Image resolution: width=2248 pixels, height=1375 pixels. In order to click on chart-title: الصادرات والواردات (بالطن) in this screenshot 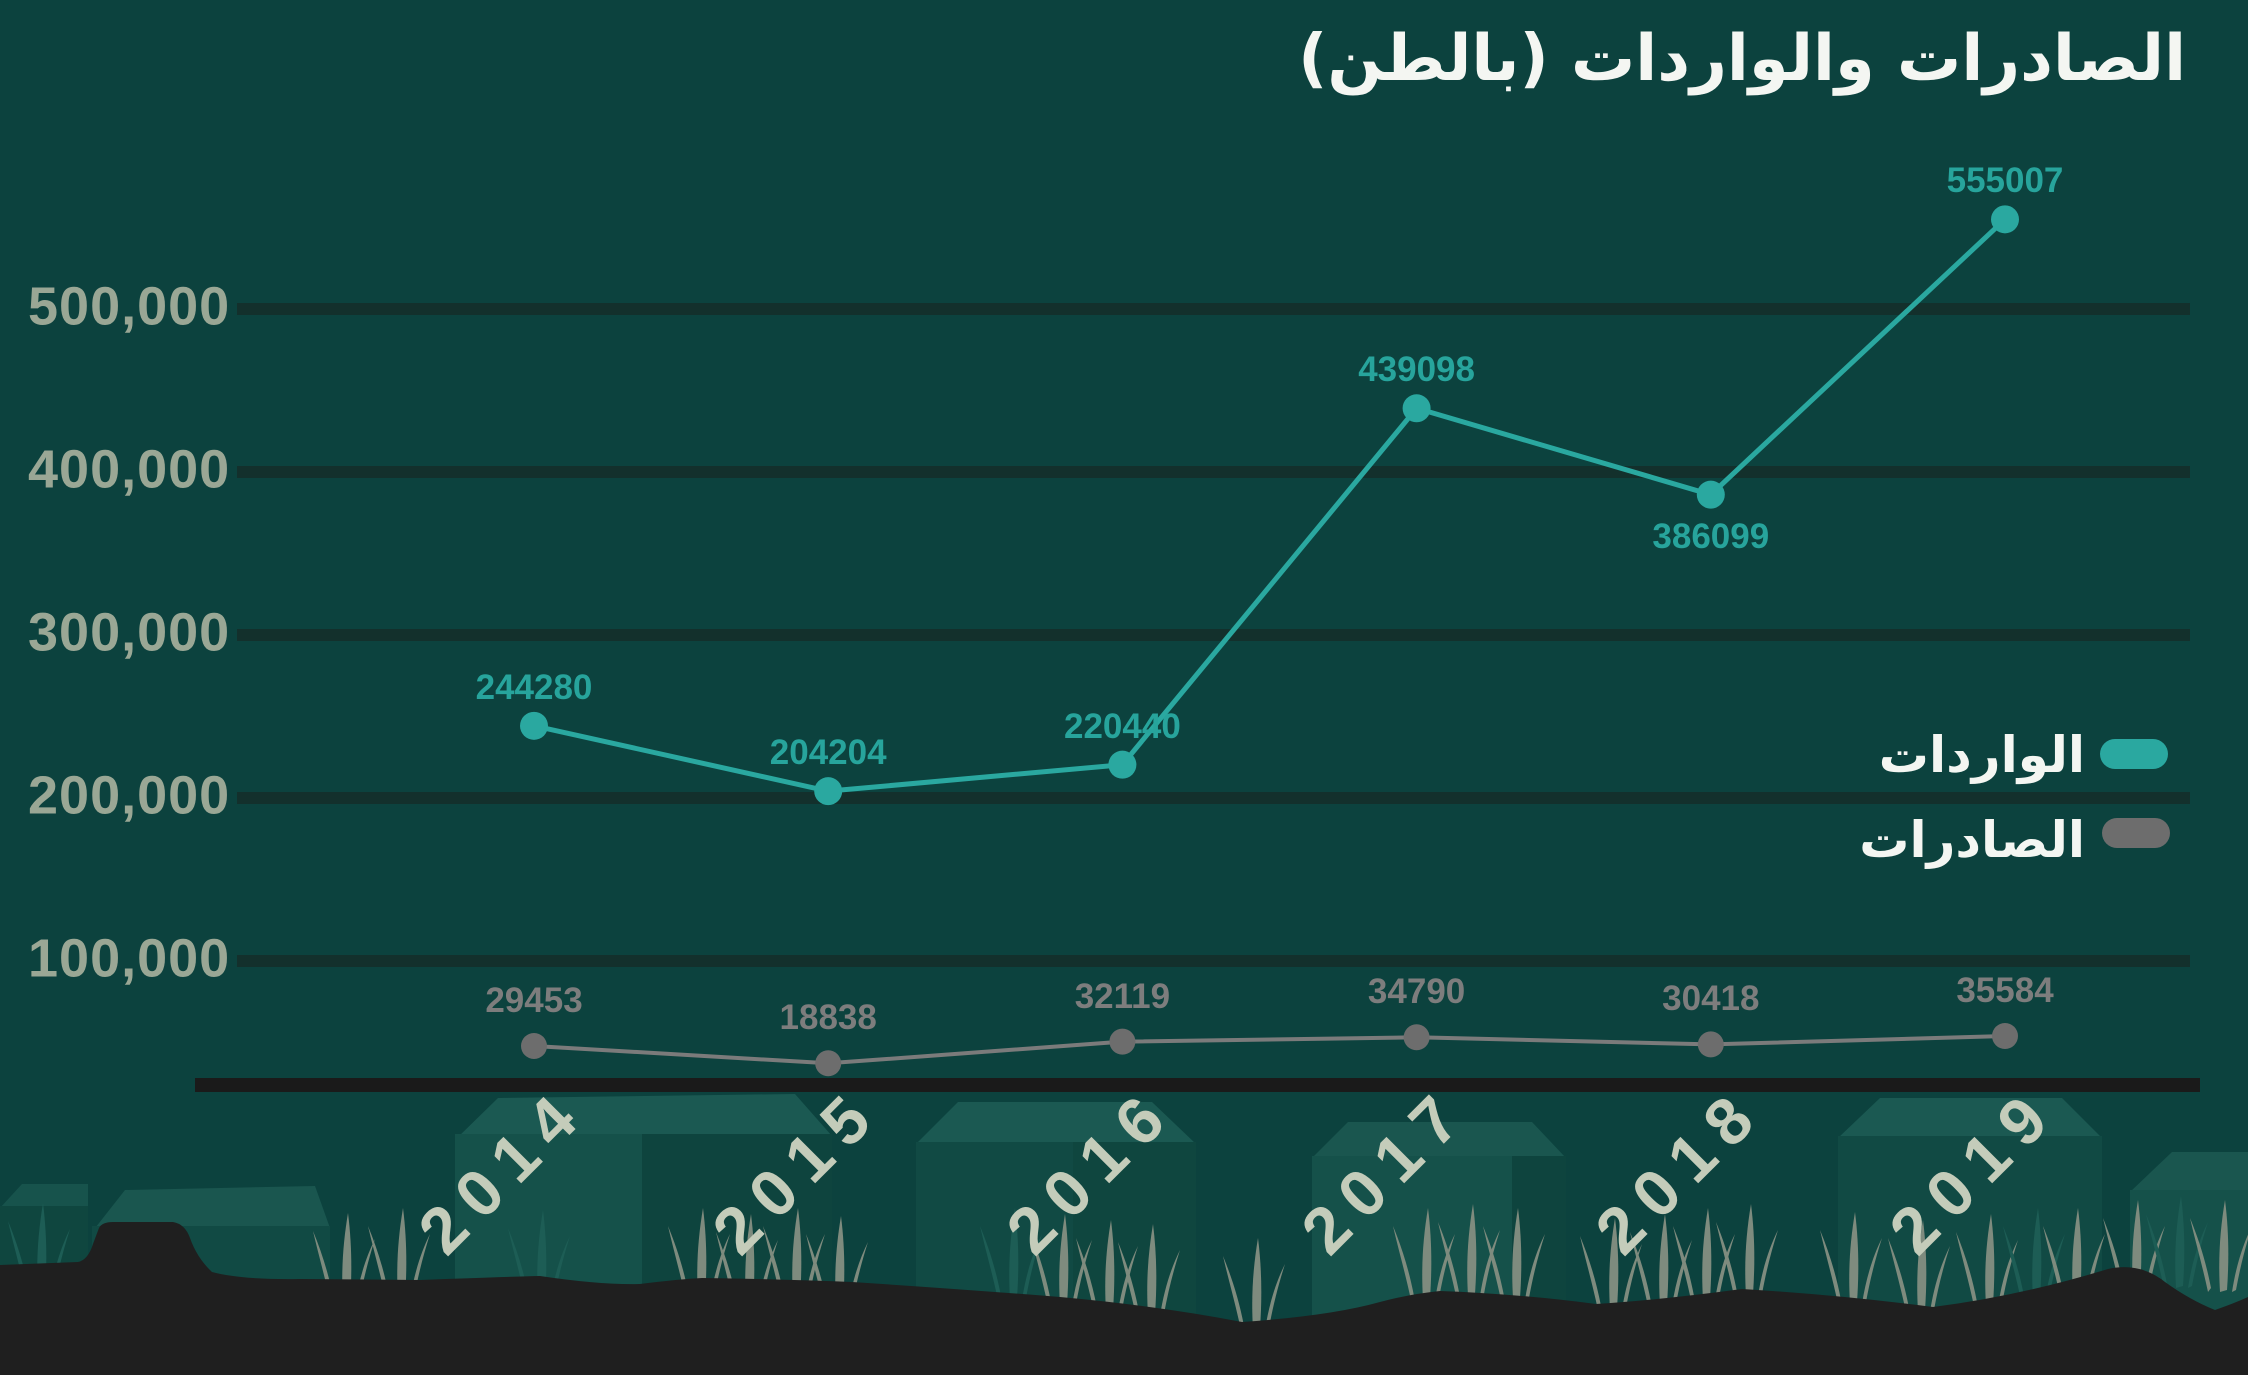, I will do `click(1742, 59)`.